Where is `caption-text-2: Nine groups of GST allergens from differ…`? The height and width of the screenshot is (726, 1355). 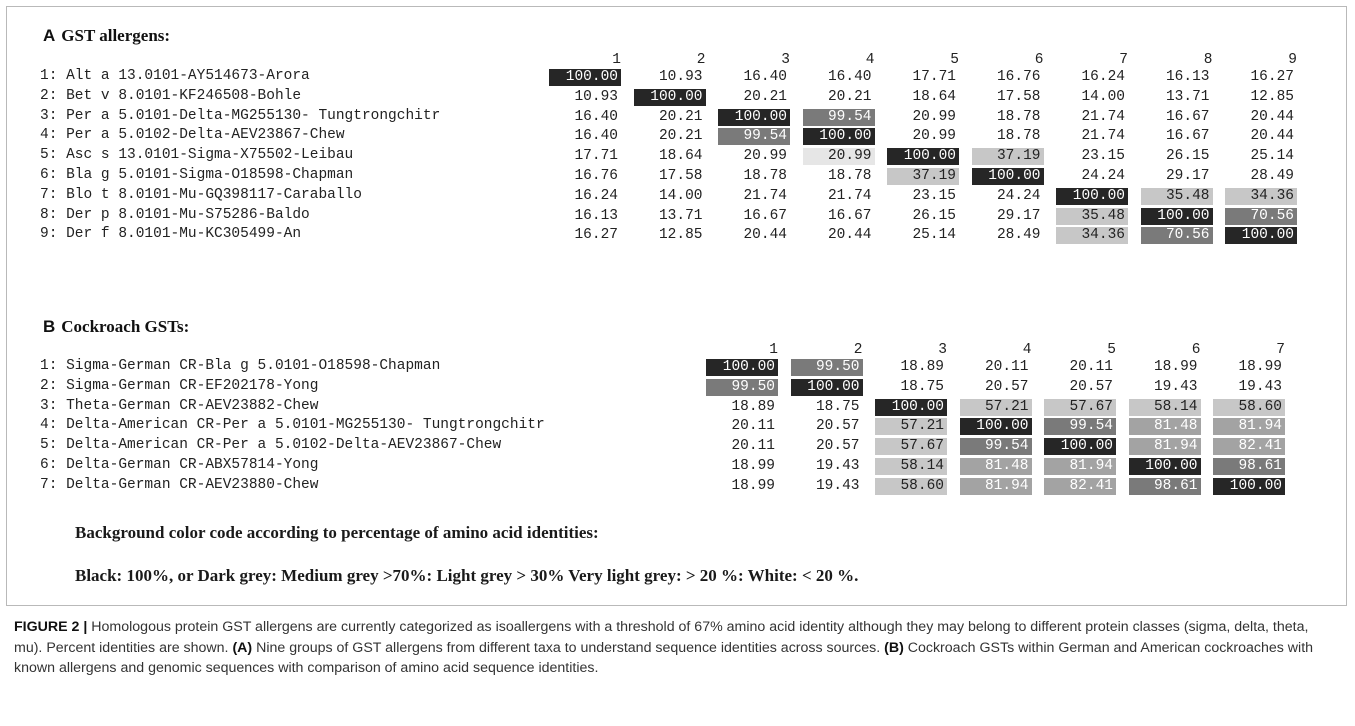
caption-text-2: Nine groups of GST allergens from differ… is located at coordinates (568, 647).